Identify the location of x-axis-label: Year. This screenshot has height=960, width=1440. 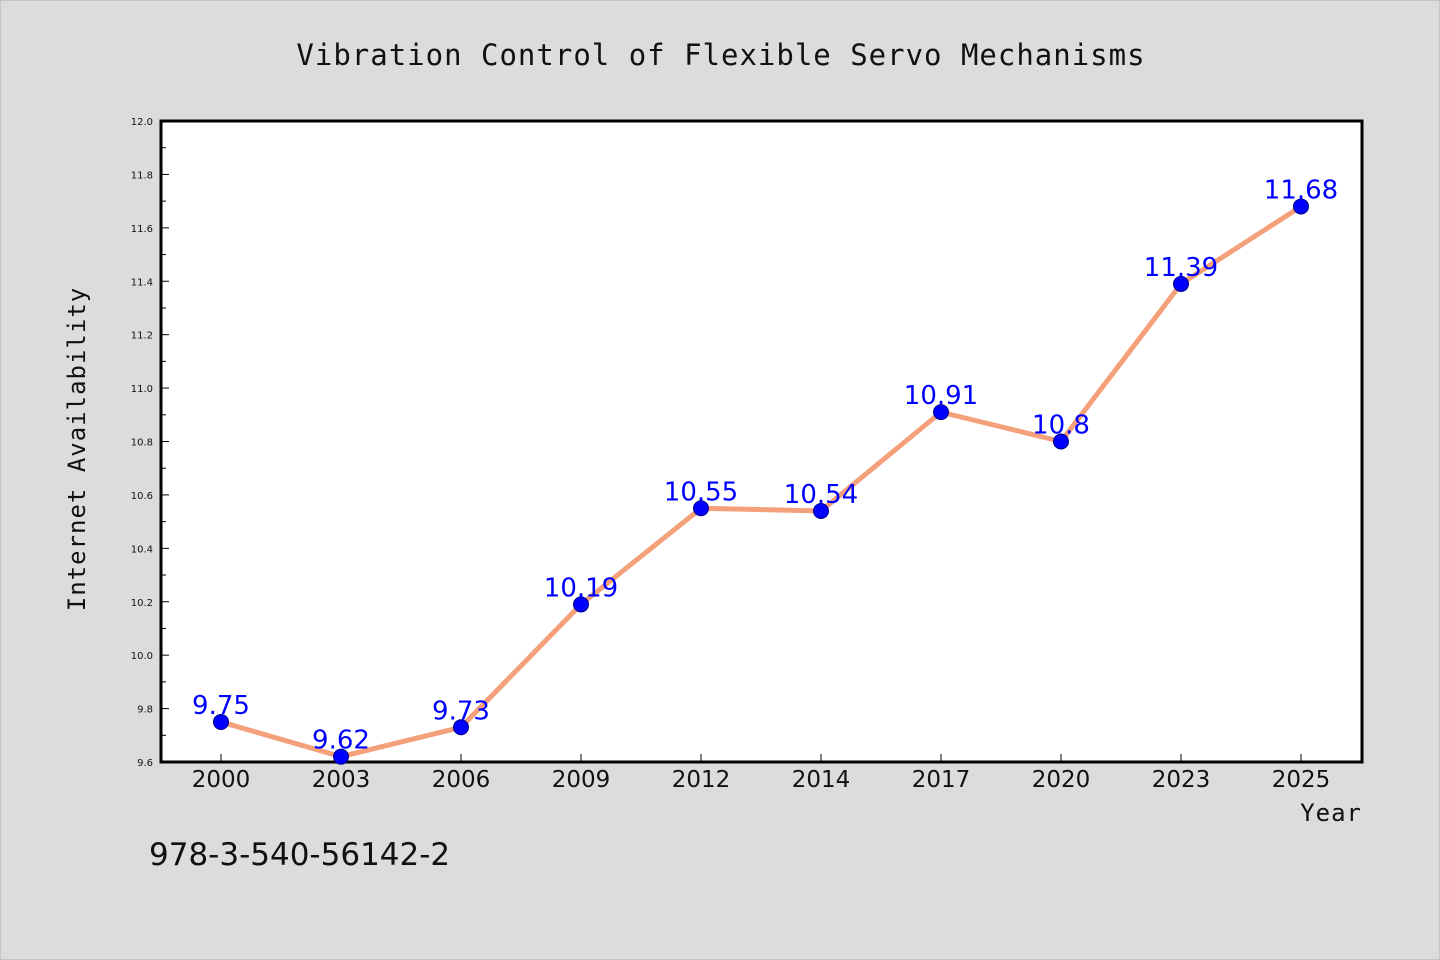
(1331, 813).